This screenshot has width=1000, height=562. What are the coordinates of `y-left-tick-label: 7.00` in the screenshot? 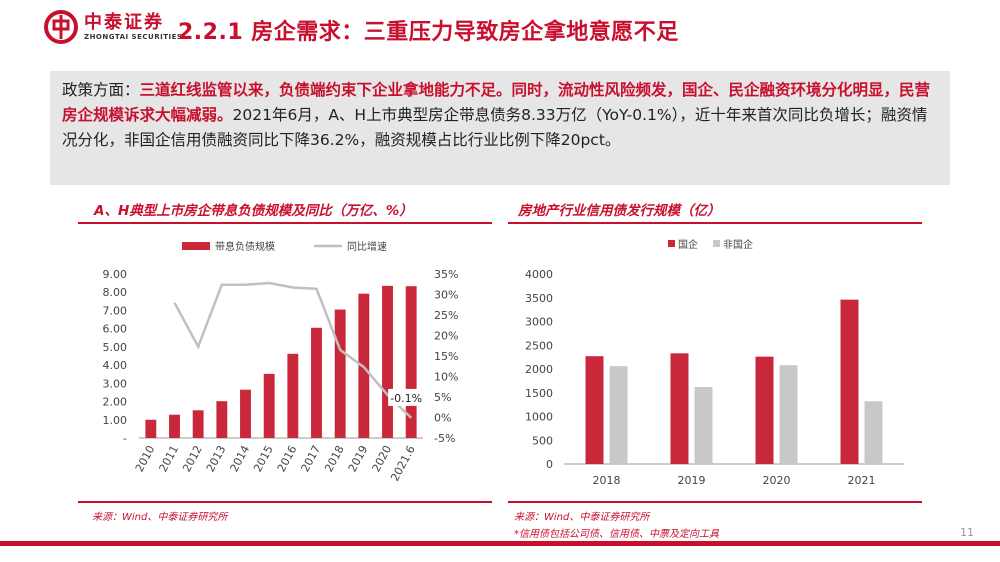 It's located at (115, 310).